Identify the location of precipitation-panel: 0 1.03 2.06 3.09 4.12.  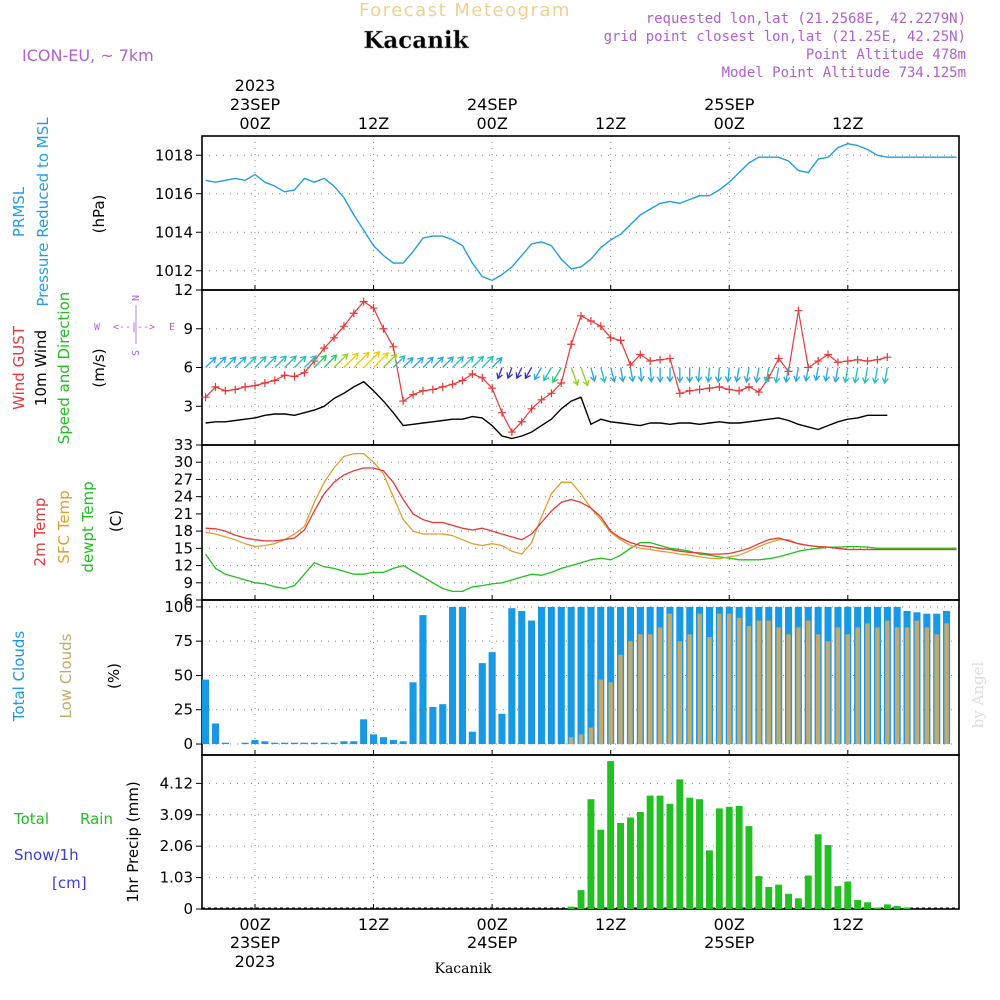
(560, 836).